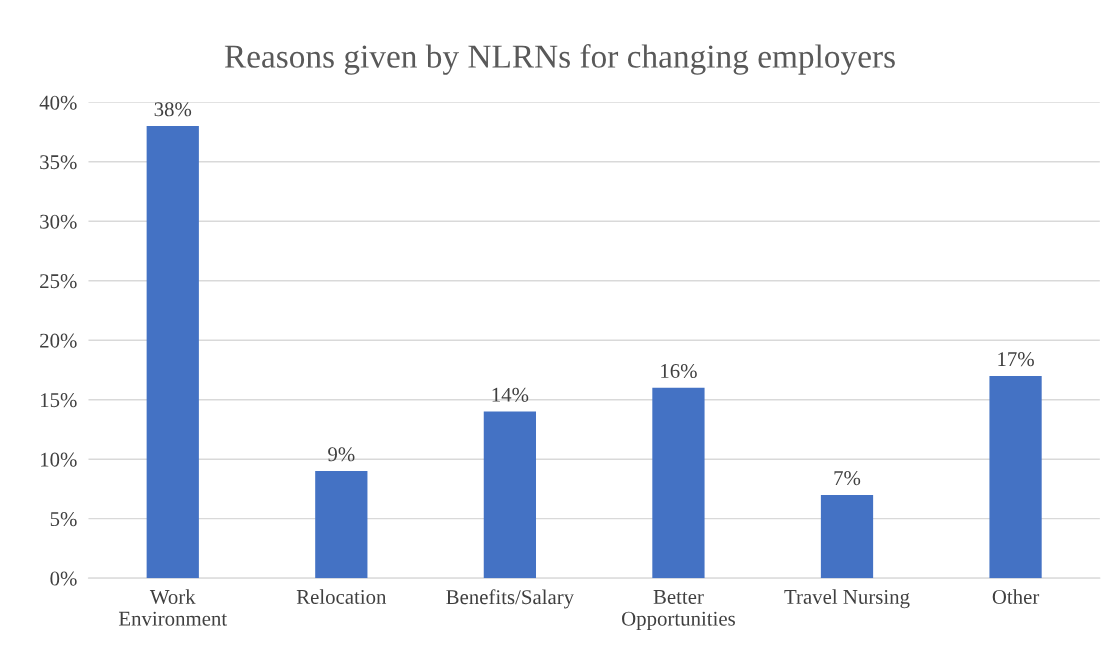 The height and width of the screenshot is (660, 1120). What do you see at coordinates (63, 519) in the screenshot?
I see `y-tick-label: 5%` at bounding box center [63, 519].